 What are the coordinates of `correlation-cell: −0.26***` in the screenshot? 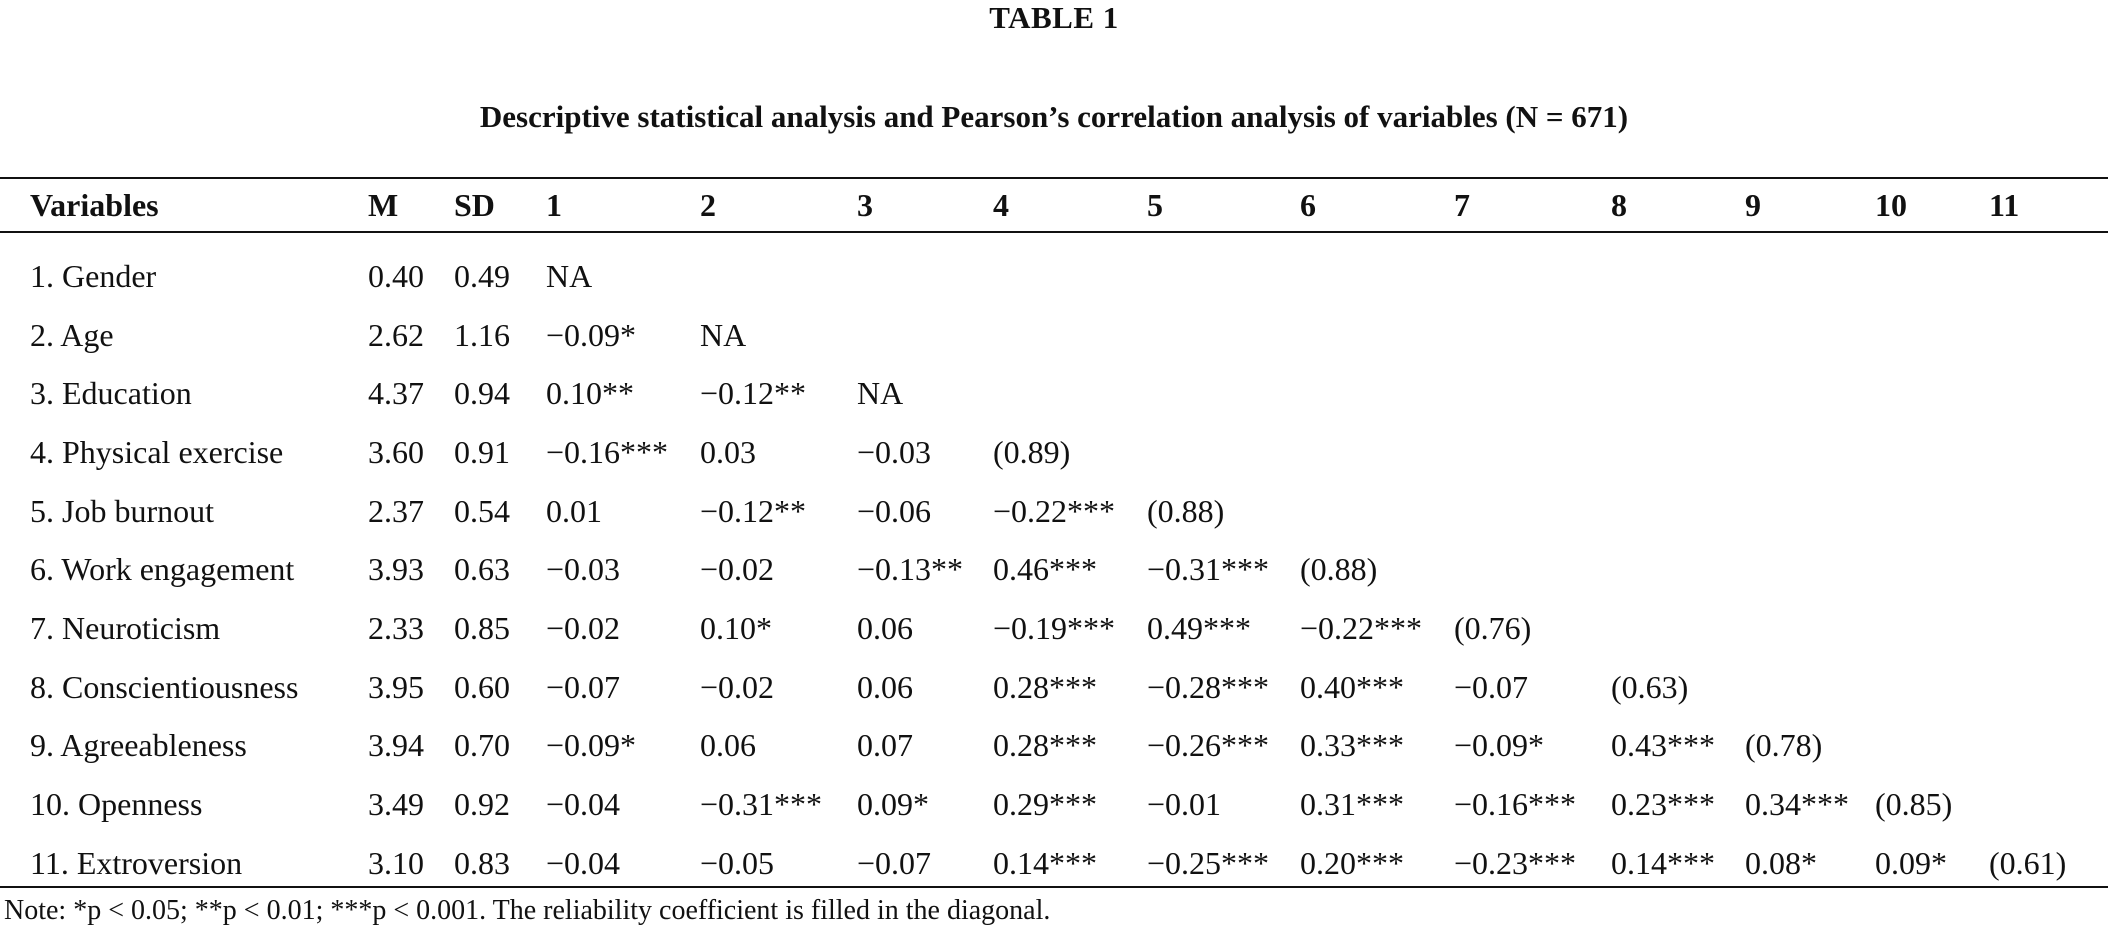 It's located at (1208, 745).